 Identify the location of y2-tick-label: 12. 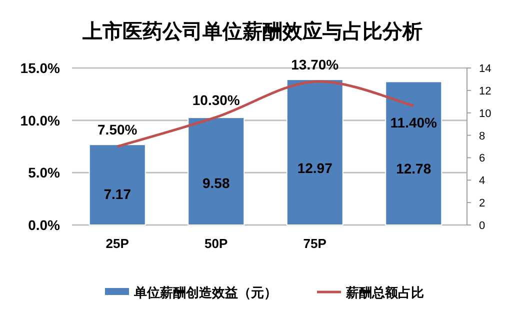
(485, 91).